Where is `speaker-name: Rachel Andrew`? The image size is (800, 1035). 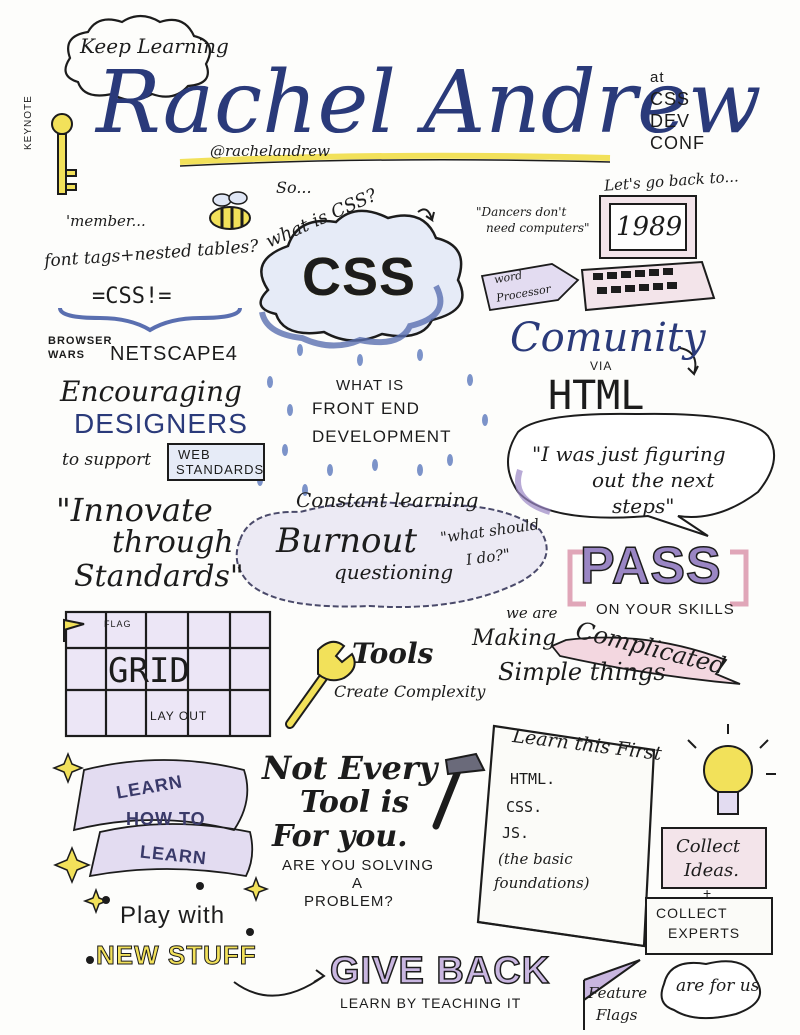 speaker-name: Rachel Andrew is located at coordinates (429, 103).